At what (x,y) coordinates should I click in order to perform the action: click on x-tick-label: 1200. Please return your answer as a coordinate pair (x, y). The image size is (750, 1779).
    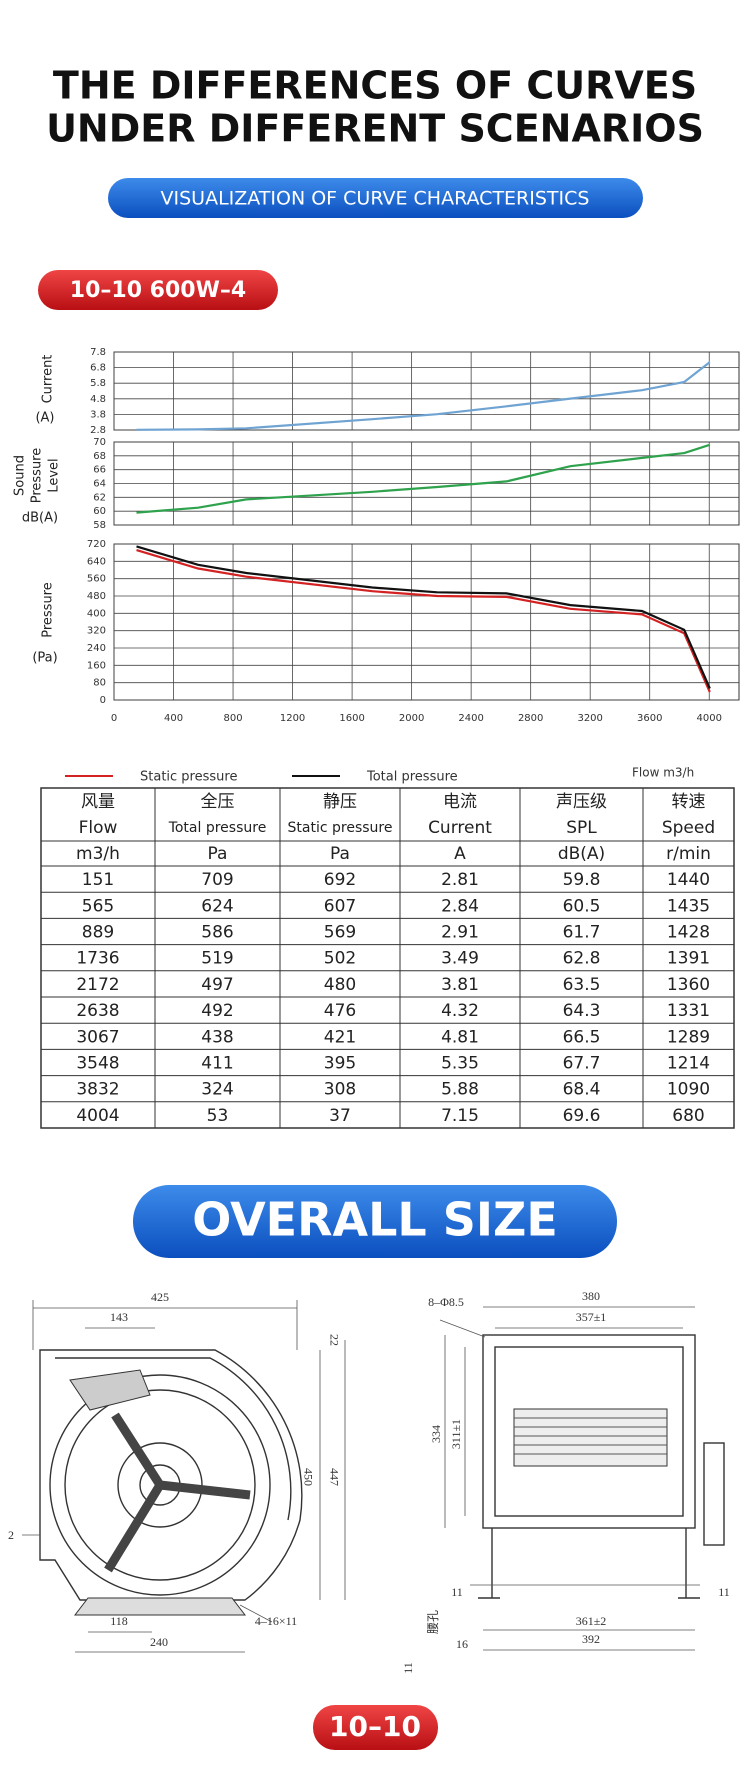
    Looking at the image, I should click on (292, 718).